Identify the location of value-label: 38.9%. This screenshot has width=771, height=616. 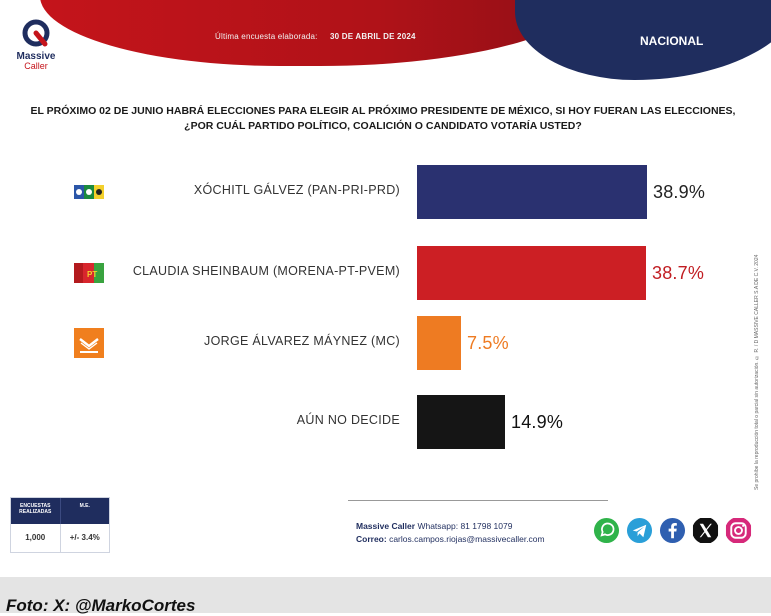
(679, 192).